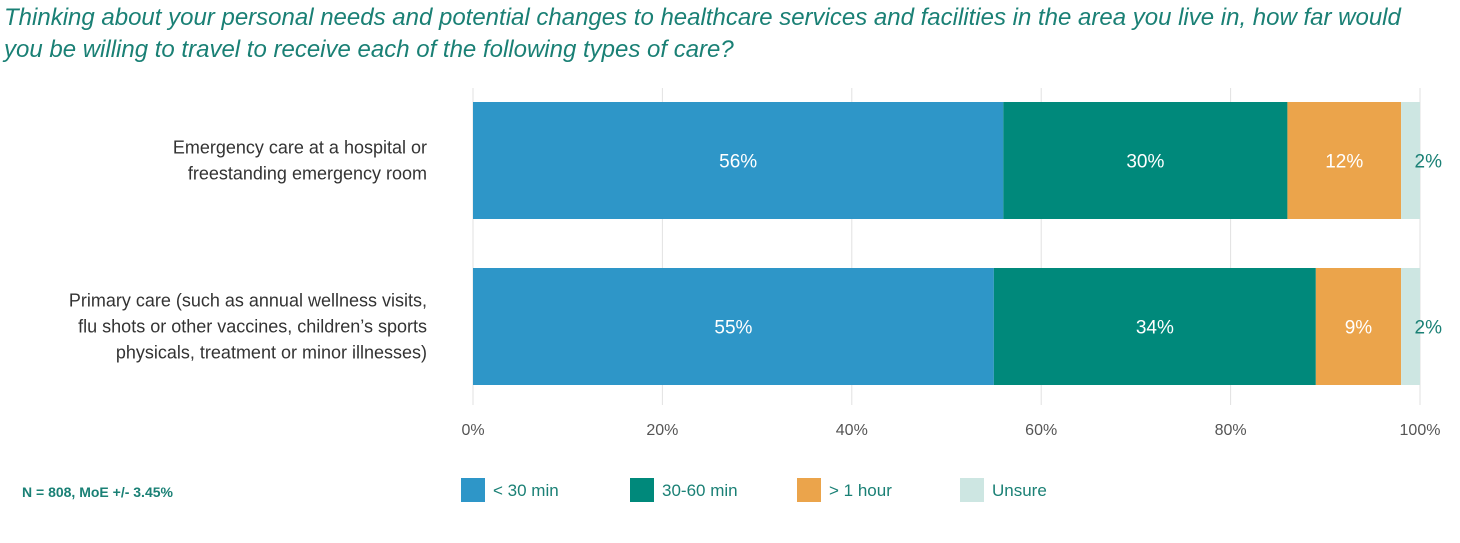  What do you see at coordinates (754, 490) in the screenshot?
I see `legend: < 30 min 30-60 min > 1 hour Unsure` at bounding box center [754, 490].